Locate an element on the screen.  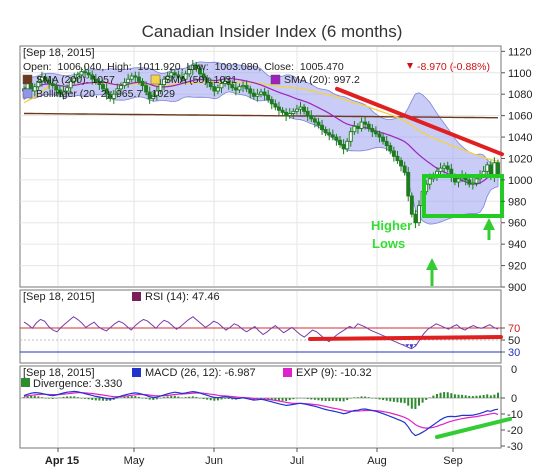
macd-tick-neg30: -30 is located at coordinates (515, 447).